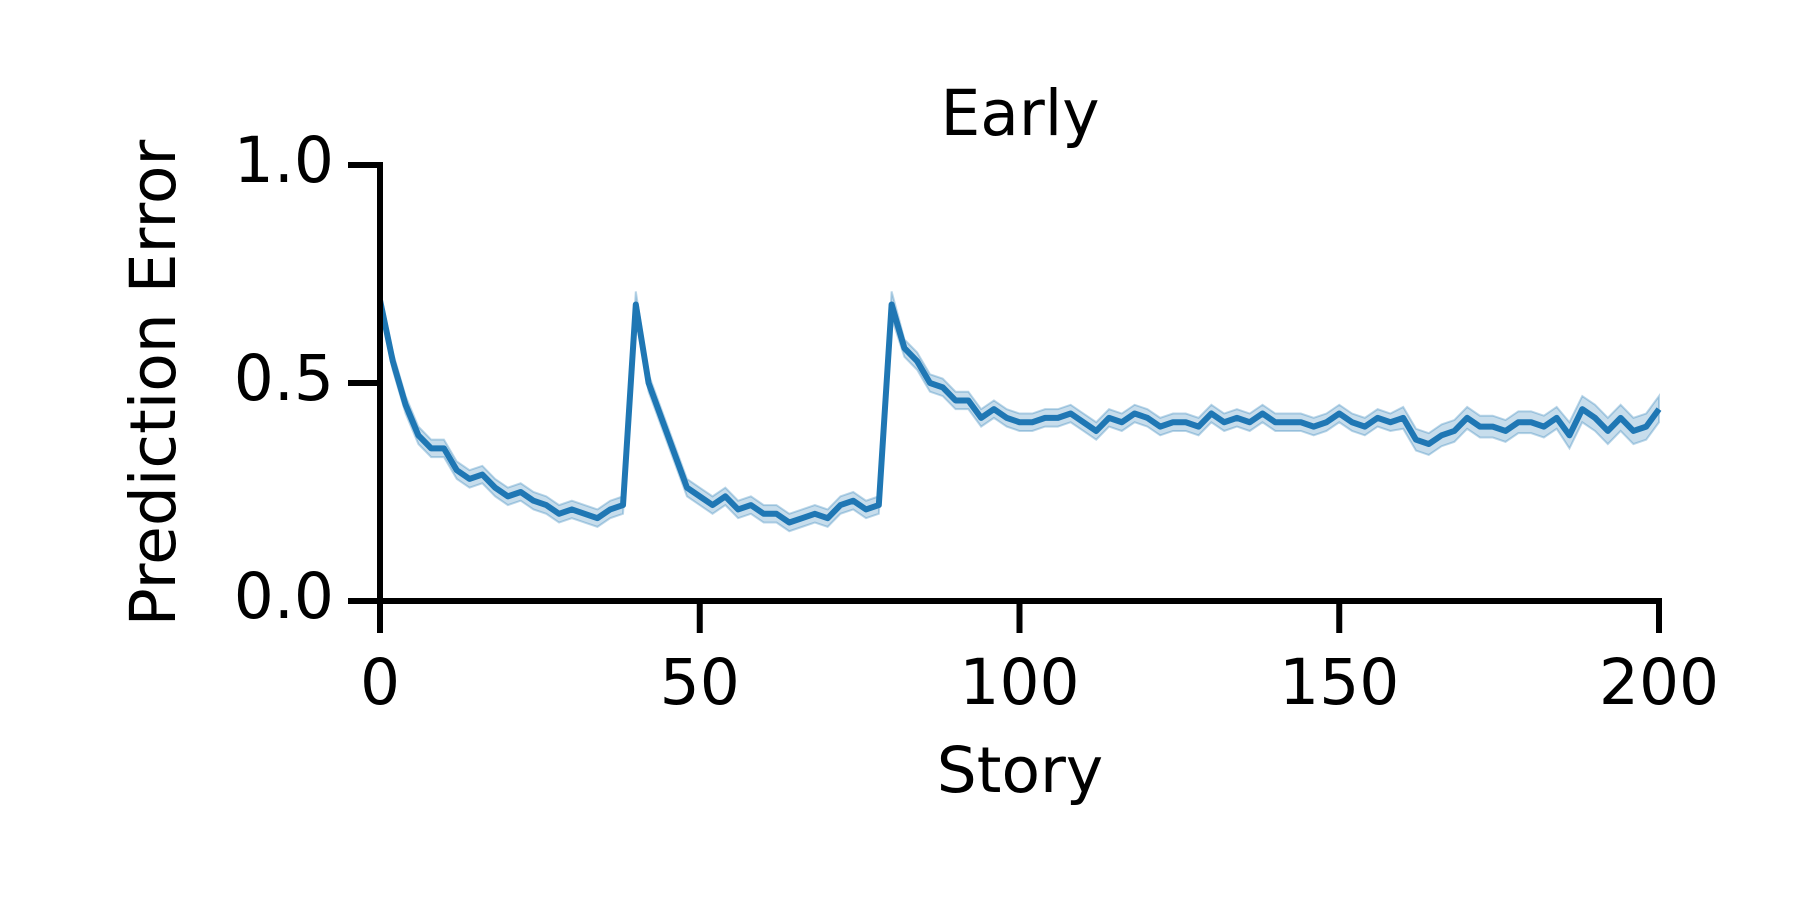 The width and height of the screenshot is (1800, 900). Describe the element at coordinates (1659, 682) in the screenshot. I see `x-tick-label: 200` at that location.